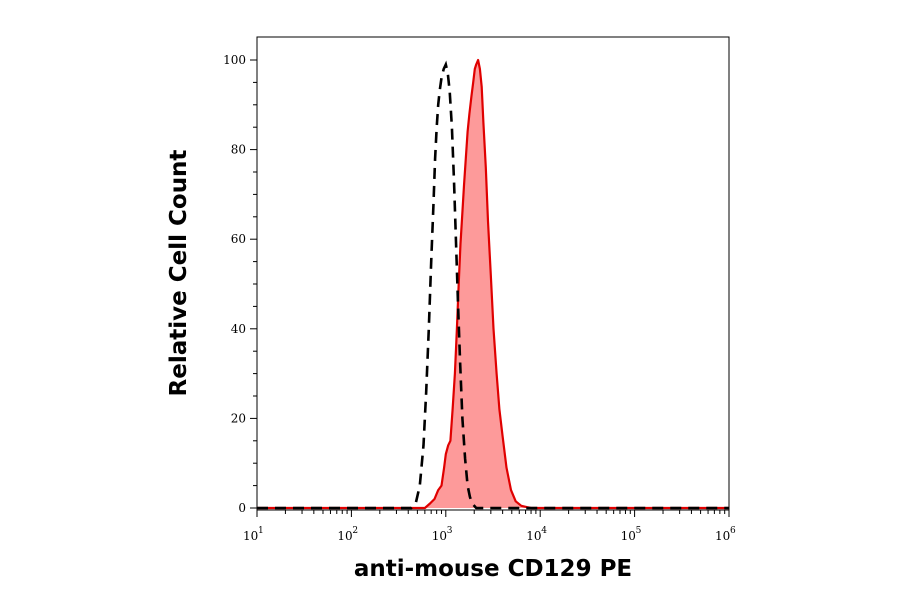 The height and width of the screenshot is (594, 900). What do you see at coordinates (179, 273) in the screenshot?
I see `y-axis-title: Relative Cell Count` at bounding box center [179, 273].